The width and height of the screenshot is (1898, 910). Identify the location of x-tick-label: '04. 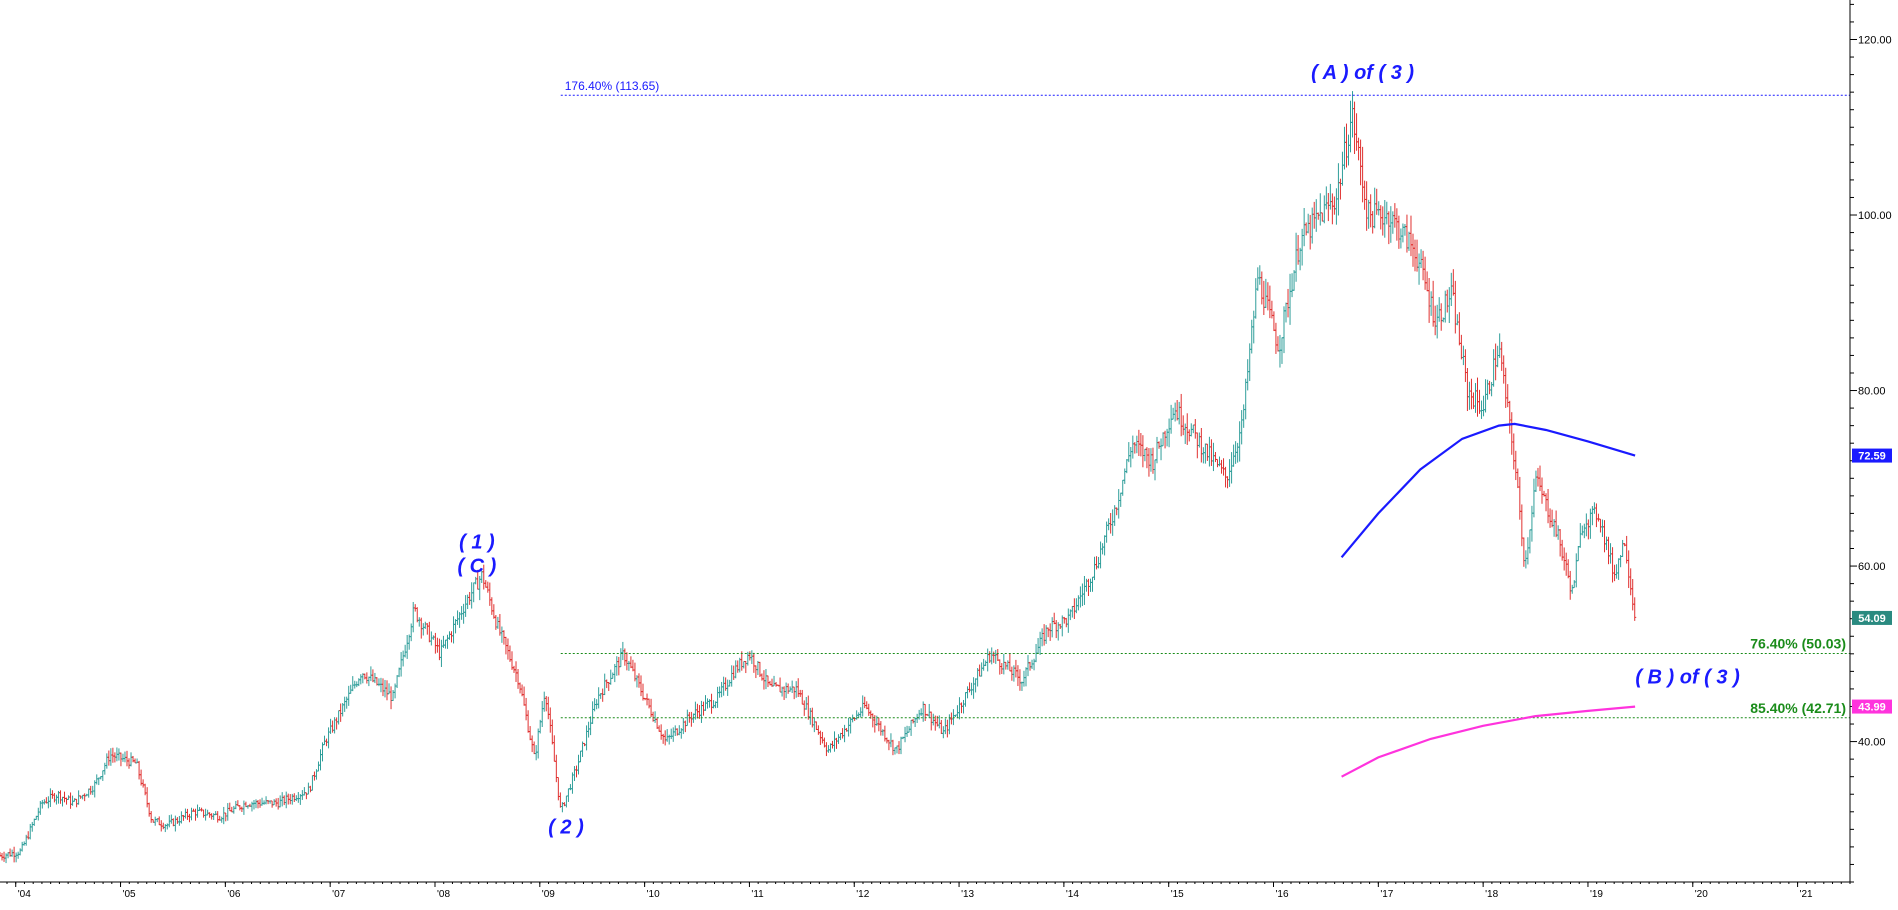
(24, 894).